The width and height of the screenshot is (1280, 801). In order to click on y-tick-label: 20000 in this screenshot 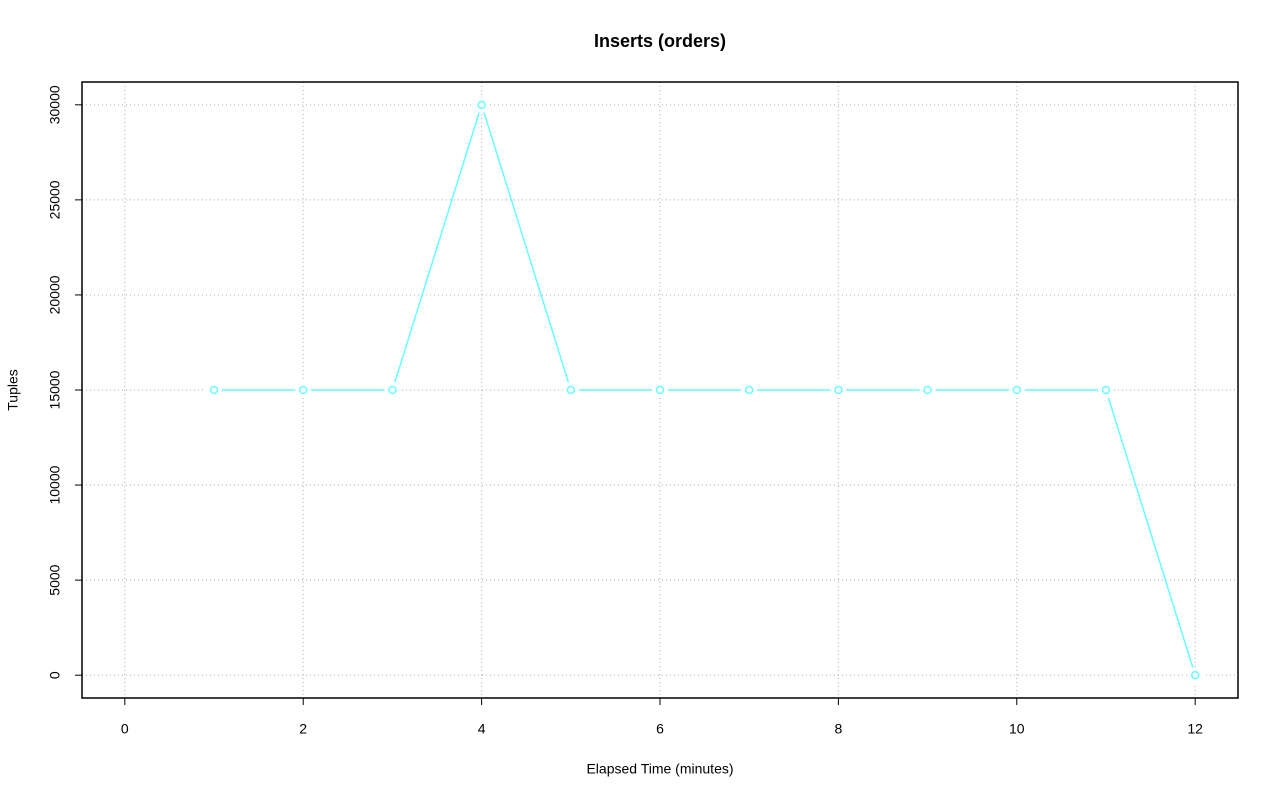, I will do `click(55, 294)`.